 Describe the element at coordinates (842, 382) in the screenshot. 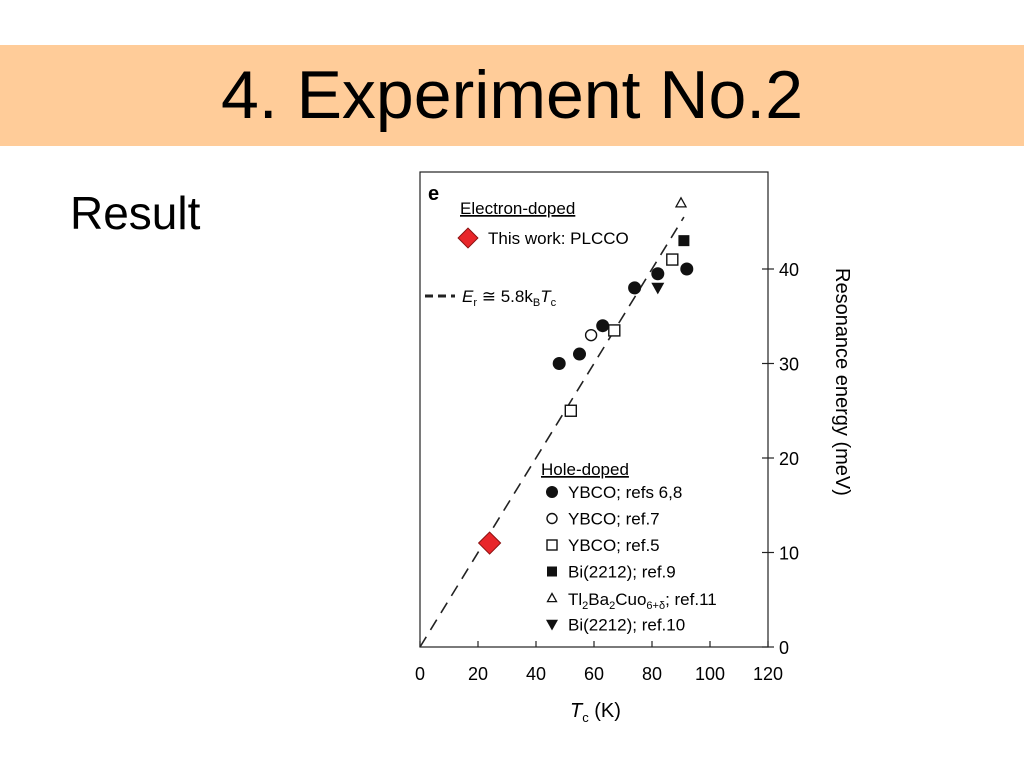

I see `y-axis-title: Resonance energy (meV)` at that location.